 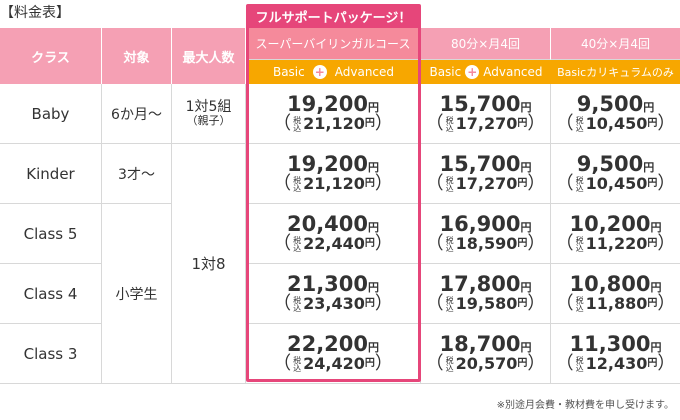 I want to click on plan-40min-basic-only: Basicカリキュラムのみ, so click(x=615, y=72).